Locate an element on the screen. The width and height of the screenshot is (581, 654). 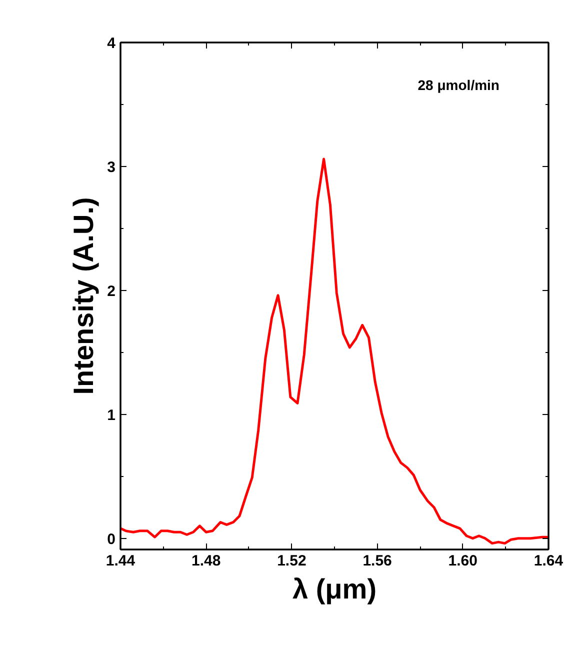
x-axis-title: λ (μm) is located at coordinates (334, 589).